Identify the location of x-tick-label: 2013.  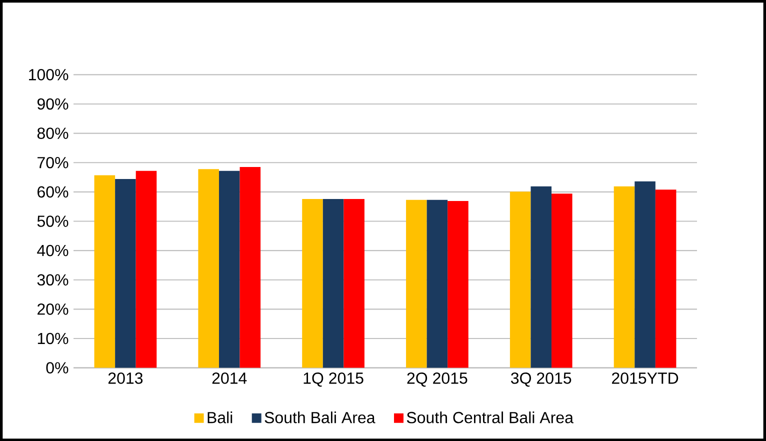
(125, 378).